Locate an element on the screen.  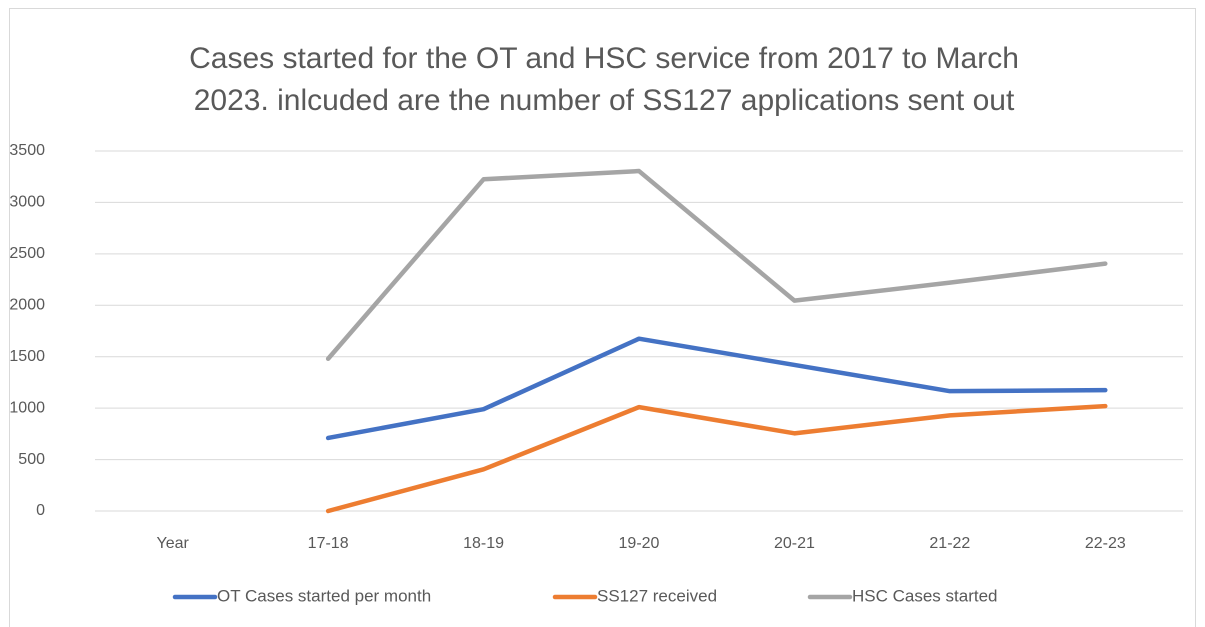
legend-label: OT Cases started per month is located at coordinates (324, 595).